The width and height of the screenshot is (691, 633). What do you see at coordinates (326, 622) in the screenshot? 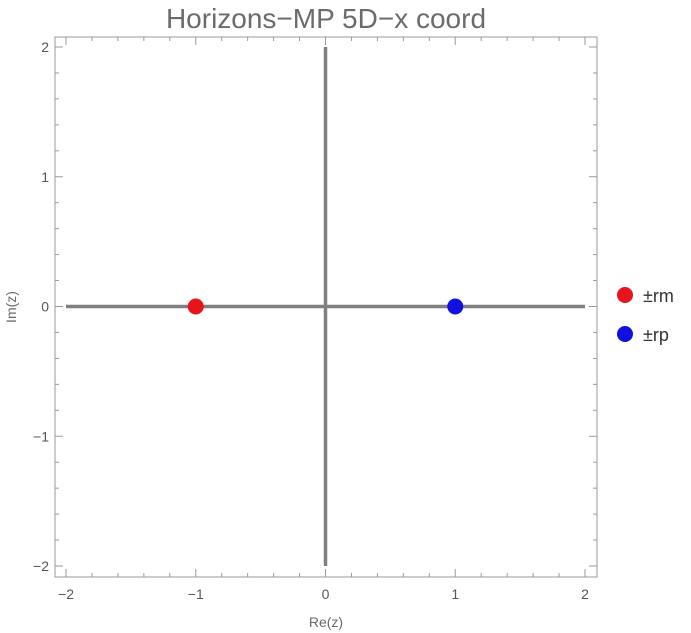
I see `x-axis-label: Re(z)` at bounding box center [326, 622].